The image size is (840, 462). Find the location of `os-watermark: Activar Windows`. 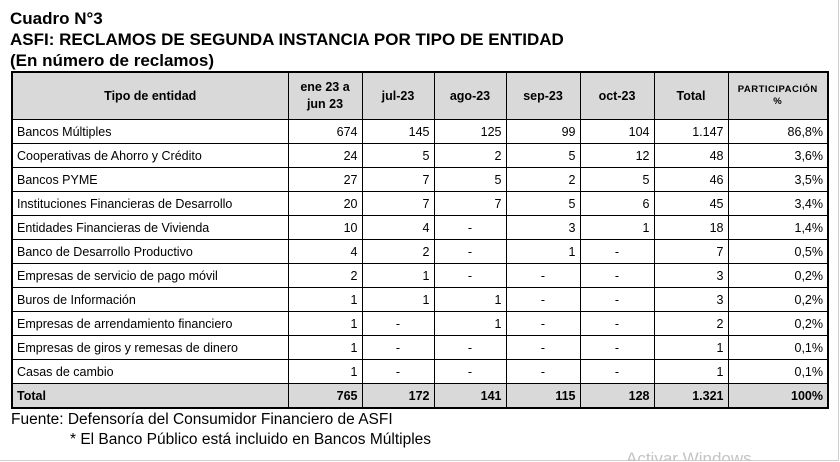

os-watermark: Activar Windows is located at coordinates (689, 455).